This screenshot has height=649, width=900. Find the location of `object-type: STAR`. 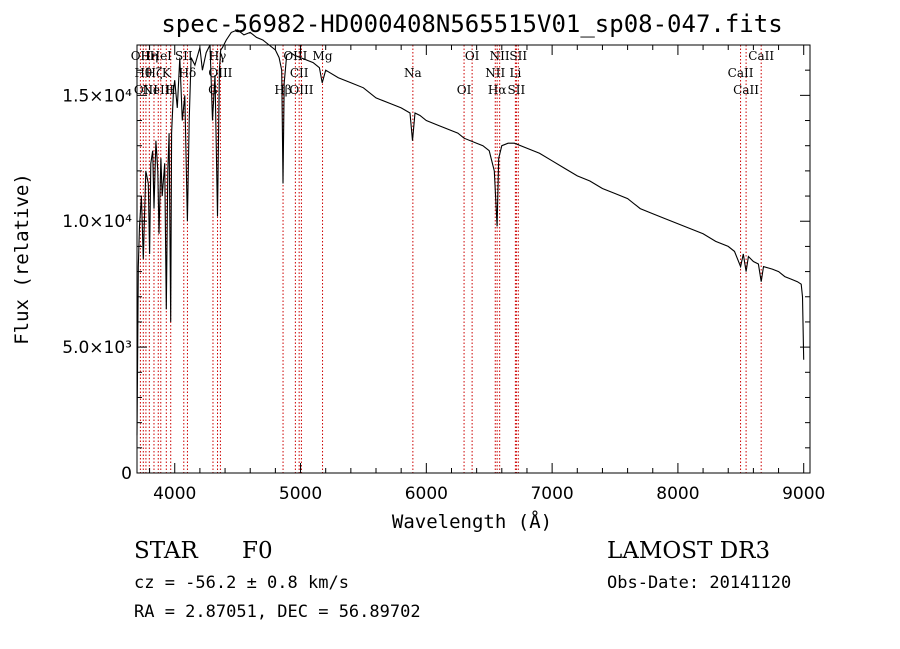

object-type: STAR is located at coordinates (166, 551).